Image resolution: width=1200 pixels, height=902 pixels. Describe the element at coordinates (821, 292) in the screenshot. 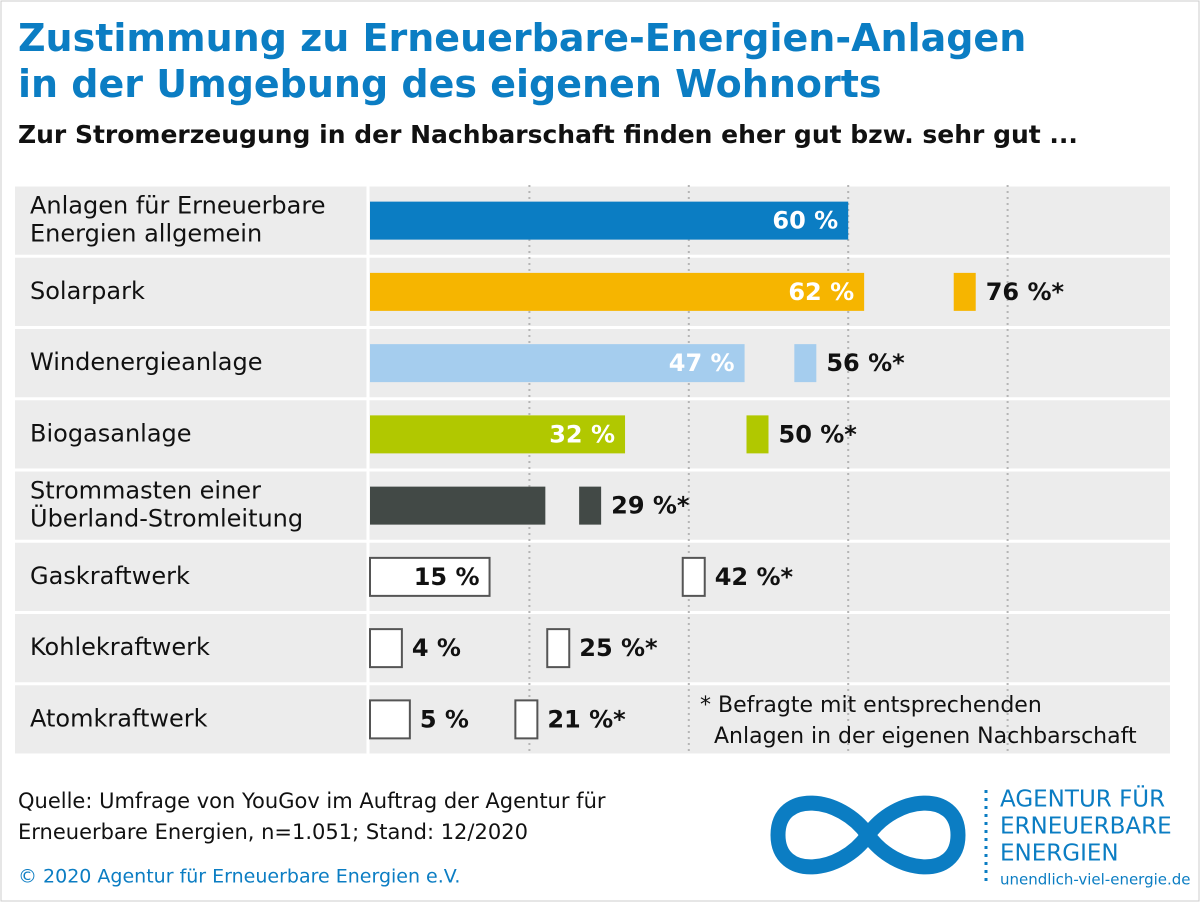

I see `value-label: 62 %` at that location.